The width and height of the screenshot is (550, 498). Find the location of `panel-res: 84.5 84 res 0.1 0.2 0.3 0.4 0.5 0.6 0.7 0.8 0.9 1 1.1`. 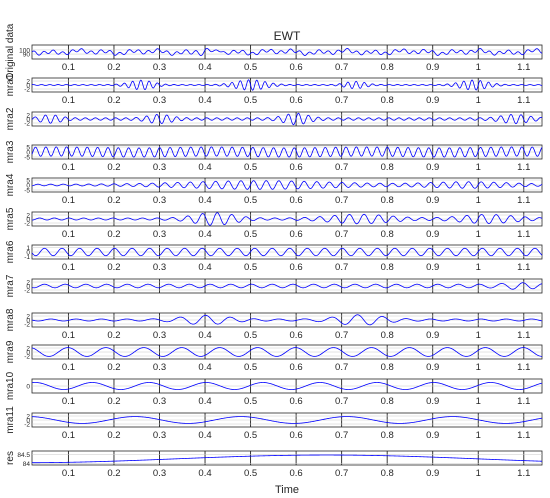

panel-res: 84.5 84 res 0.1 0.2 0.3 0.4 0.5 0.6 0.7 0.8 0.9 1 1.1 is located at coordinates (274, 464).